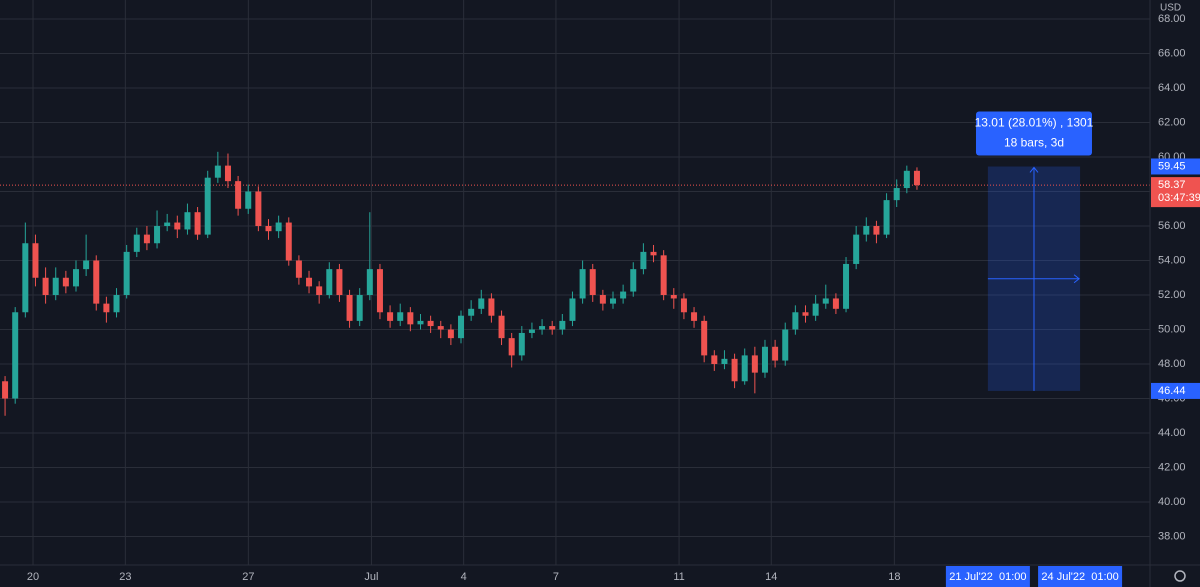 The height and width of the screenshot is (587, 1200). Describe the element at coordinates (1172, 502) in the screenshot. I see `y-tick-label: 40.00` at that location.